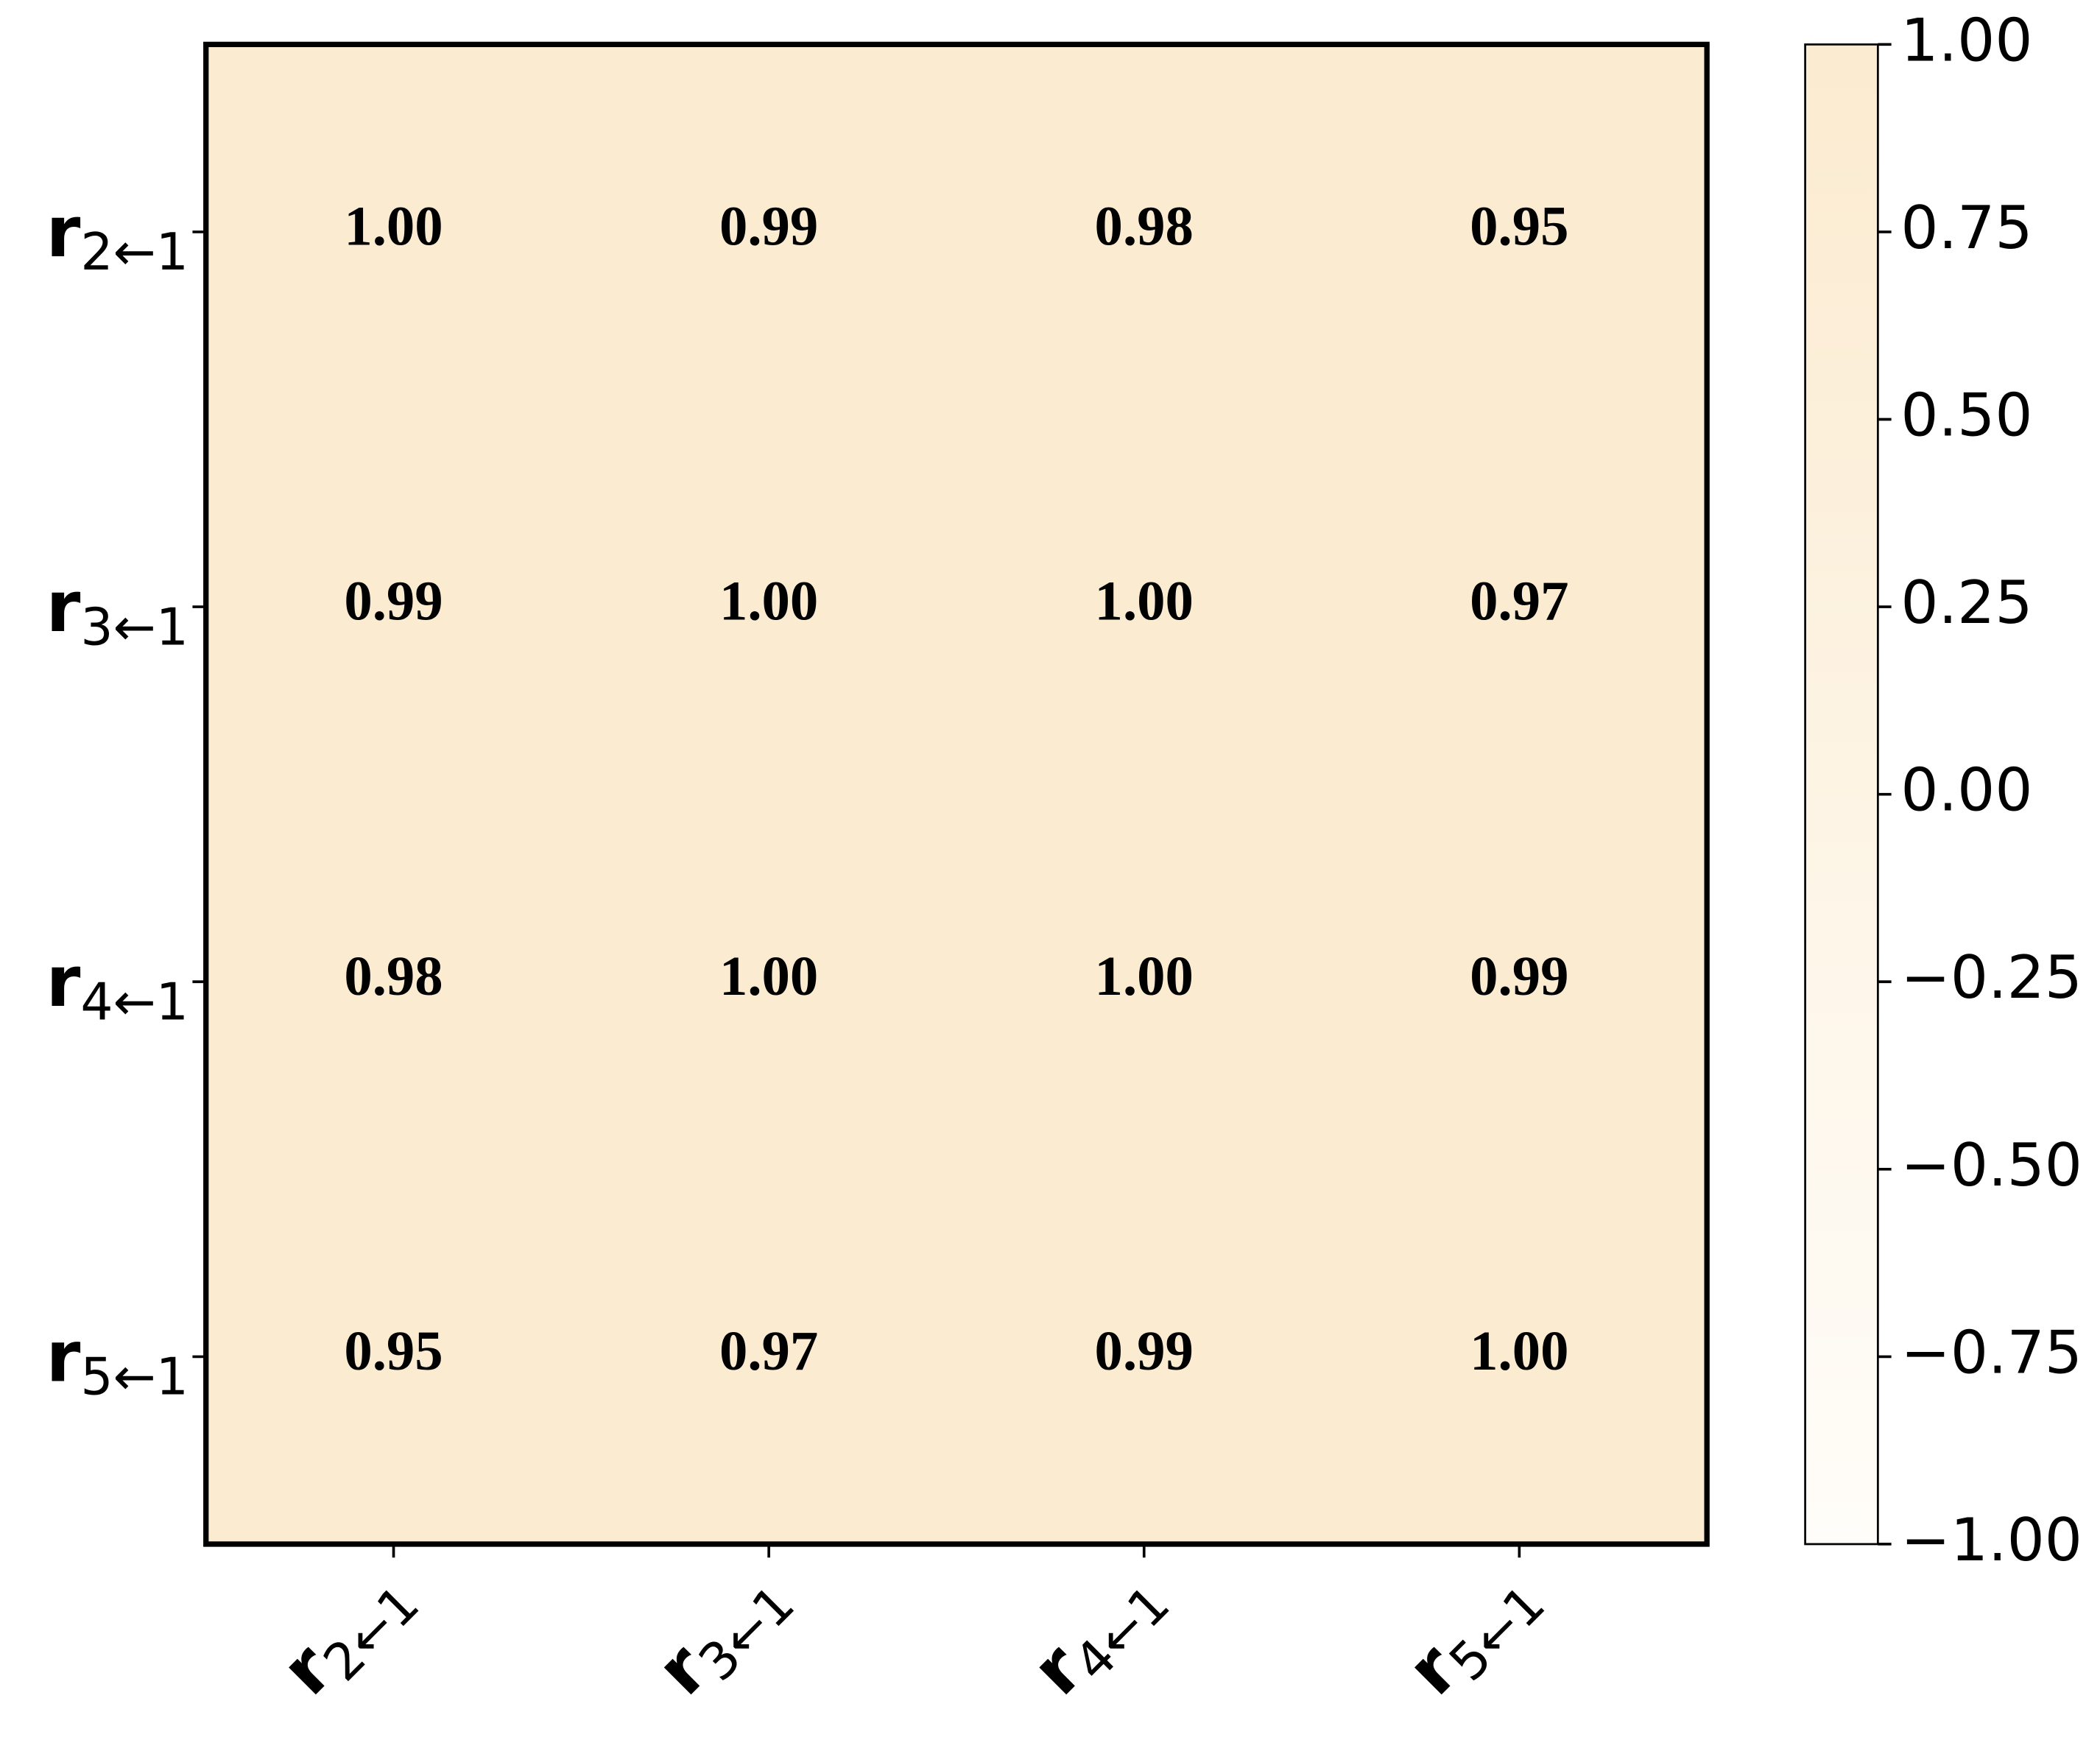 The width and height of the screenshot is (2100, 1740). I want to click on y-tick-label: r2←1, so click(117, 237).